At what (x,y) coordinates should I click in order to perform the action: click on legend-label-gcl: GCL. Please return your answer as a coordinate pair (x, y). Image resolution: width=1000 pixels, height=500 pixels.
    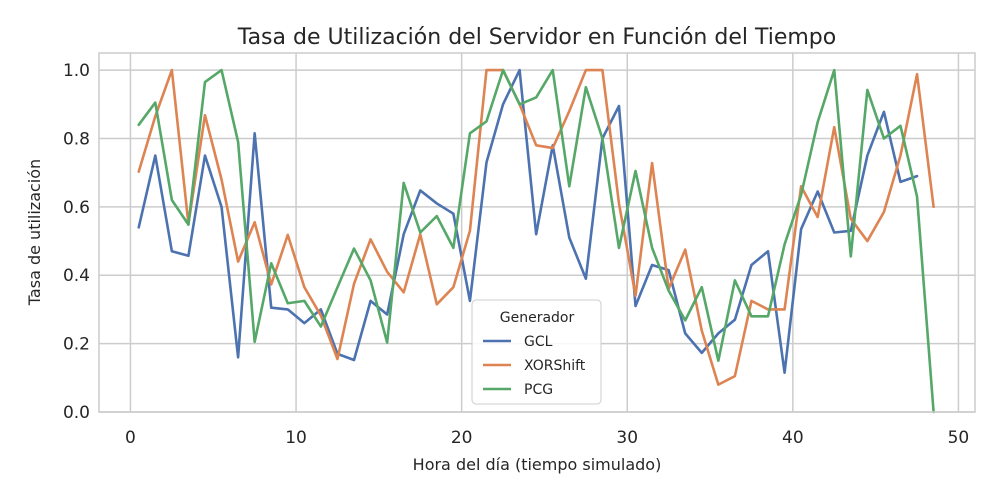
    Looking at the image, I should click on (538, 342).